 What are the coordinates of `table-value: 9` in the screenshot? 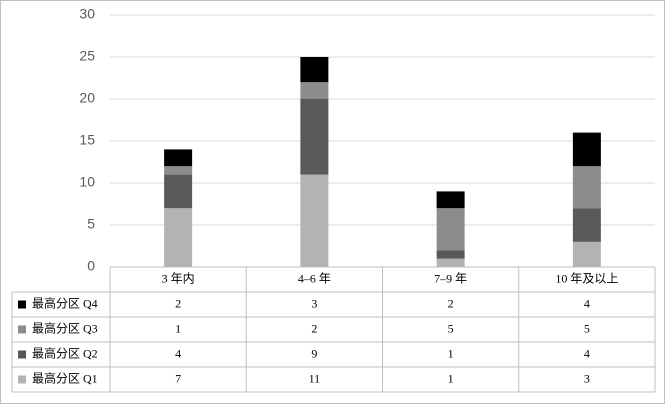 It's located at (314, 353).